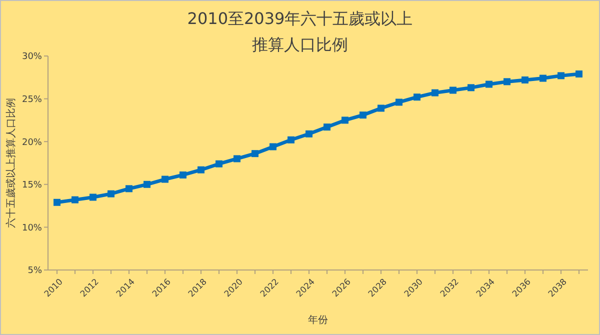 This screenshot has width=600, height=335. I want to click on y-tick-label: 30%, so click(32, 57).